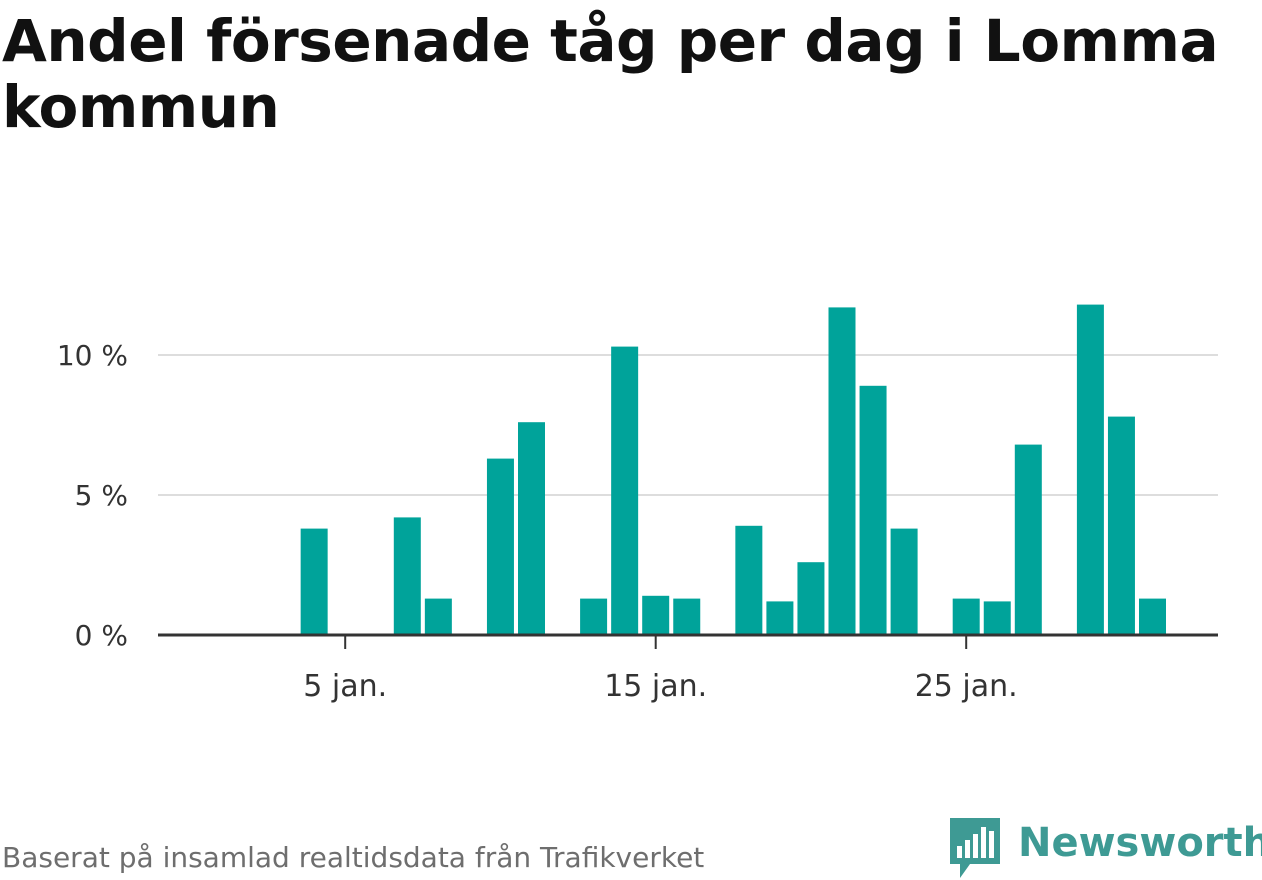  What do you see at coordinates (688, 425) in the screenshot?
I see `gridlines` at bounding box center [688, 425].